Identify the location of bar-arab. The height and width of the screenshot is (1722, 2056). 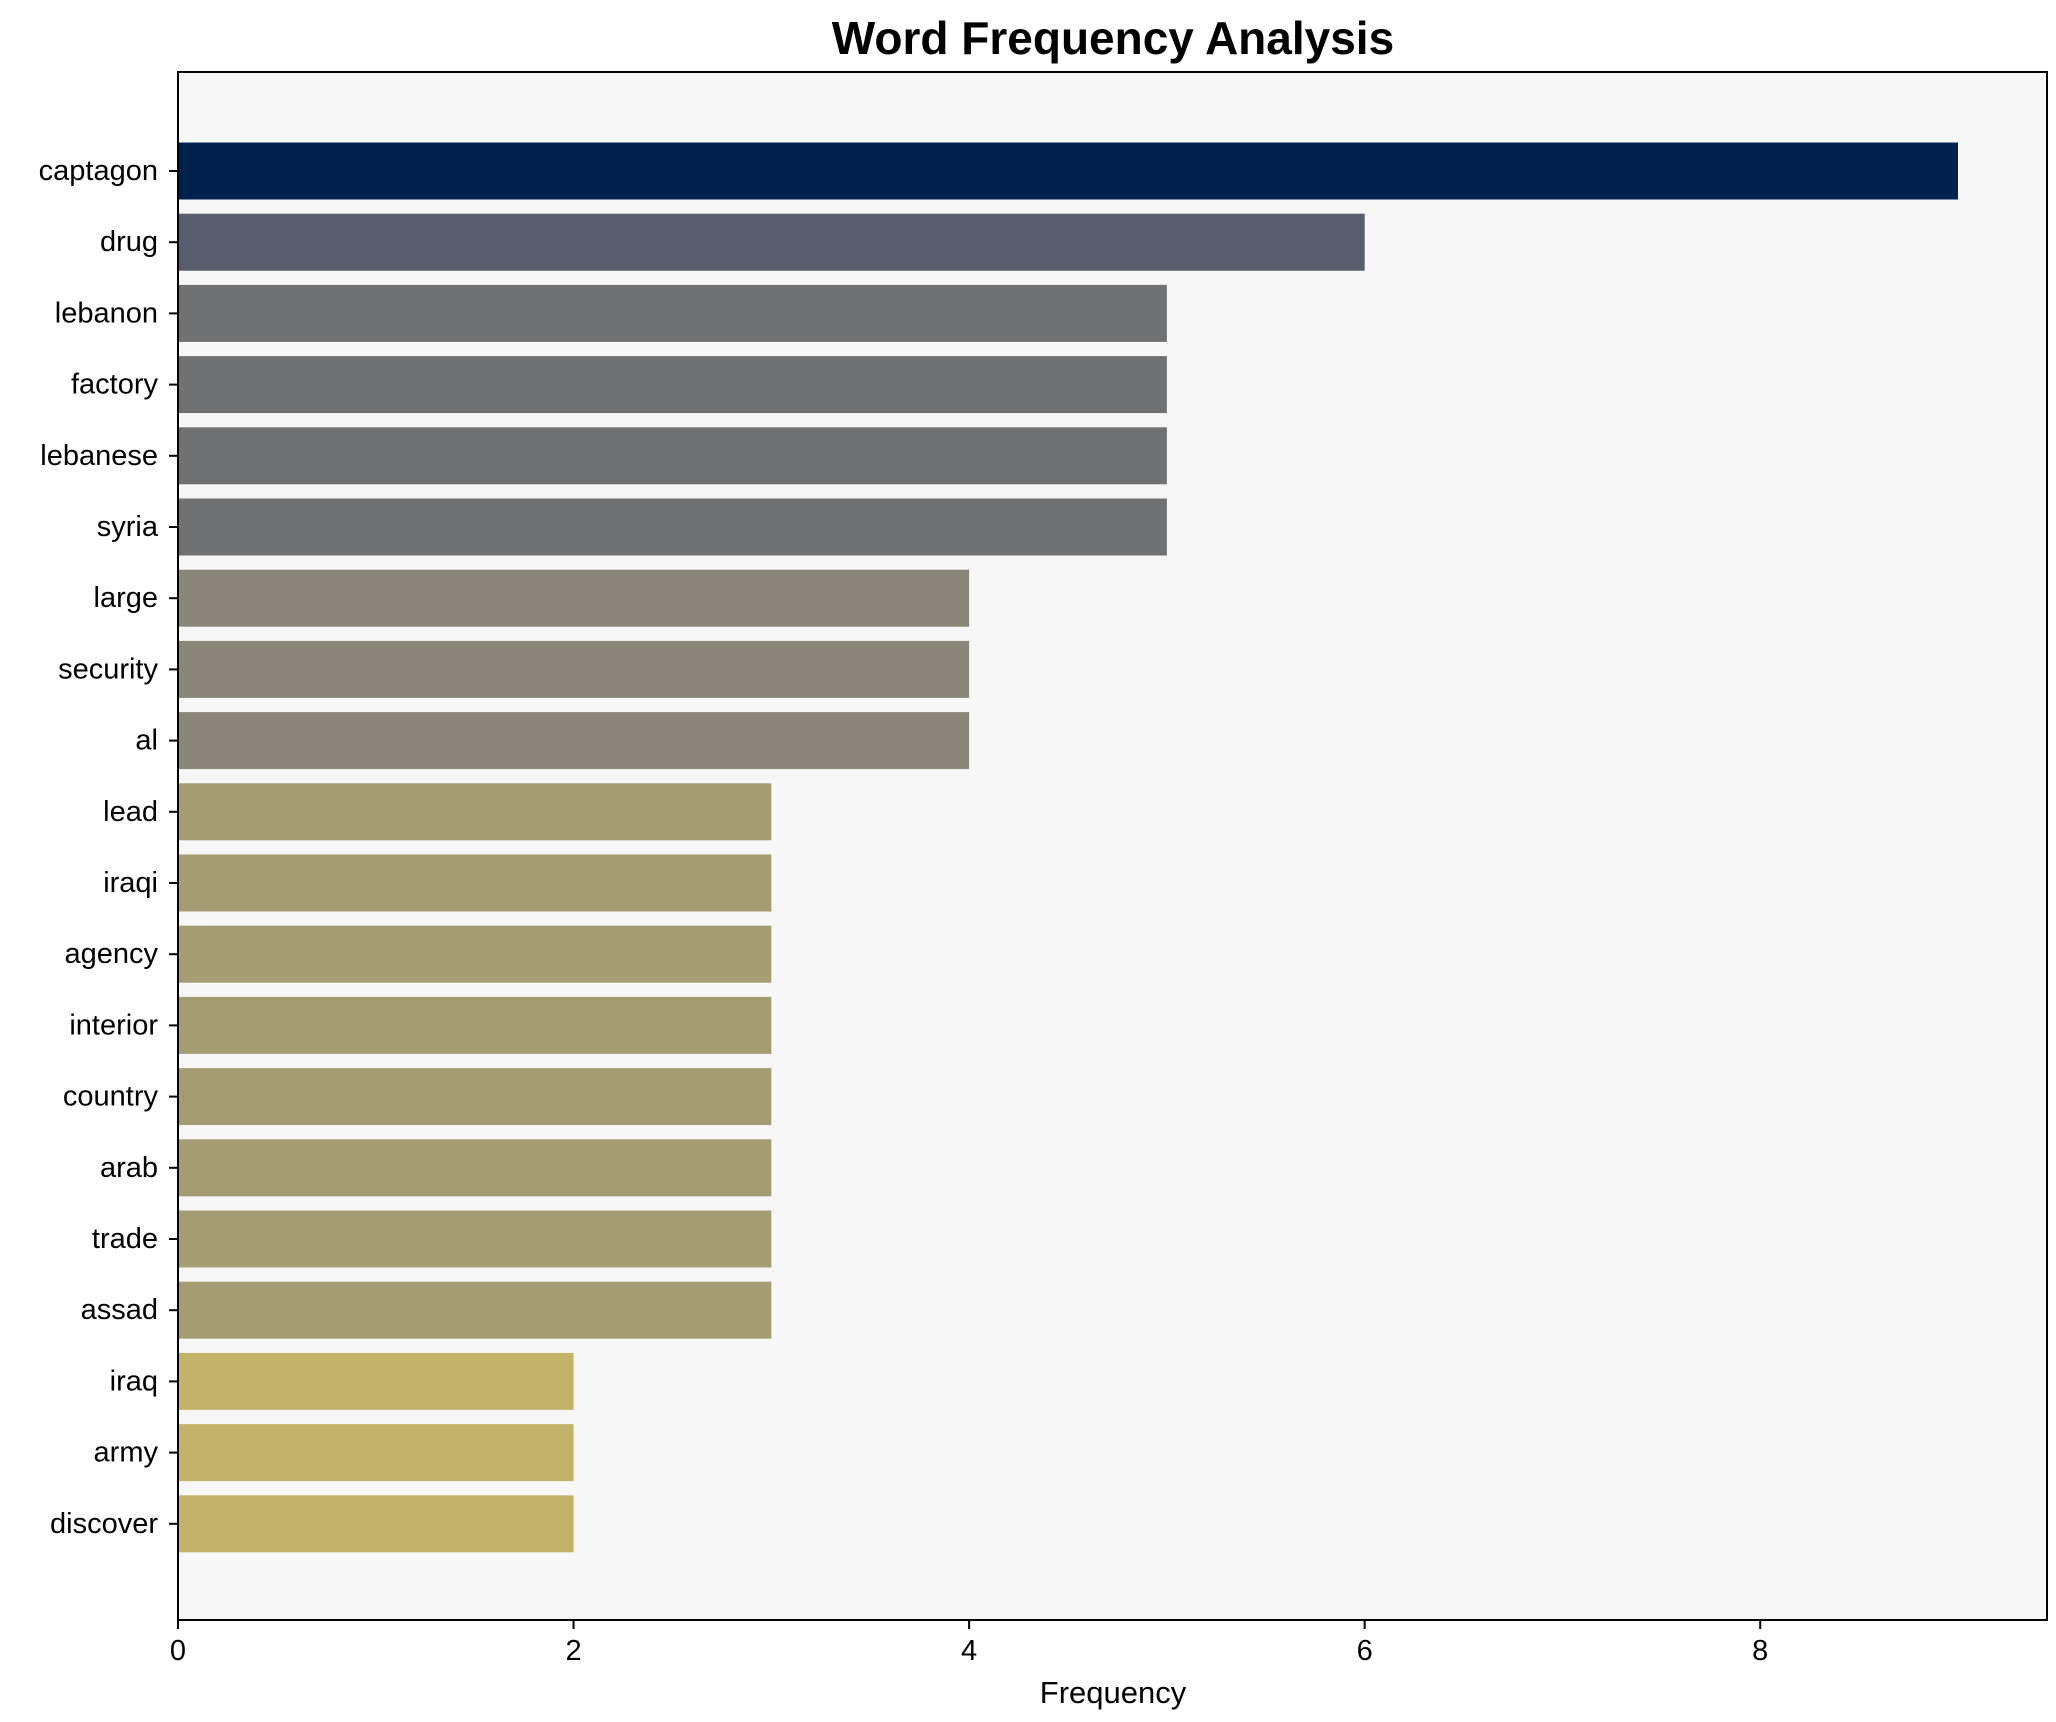
(475, 1168).